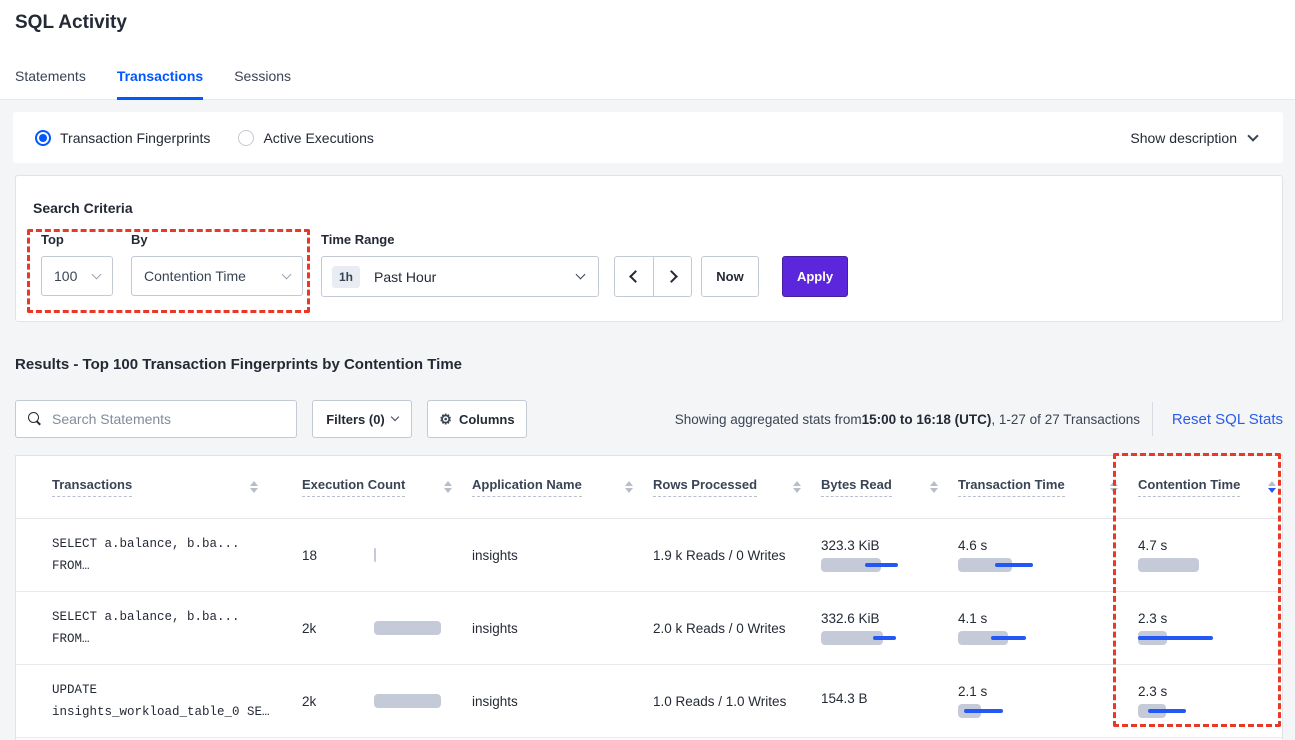 The height and width of the screenshot is (740, 1295). I want to click on by-select: Contention Time, so click(217, 276).